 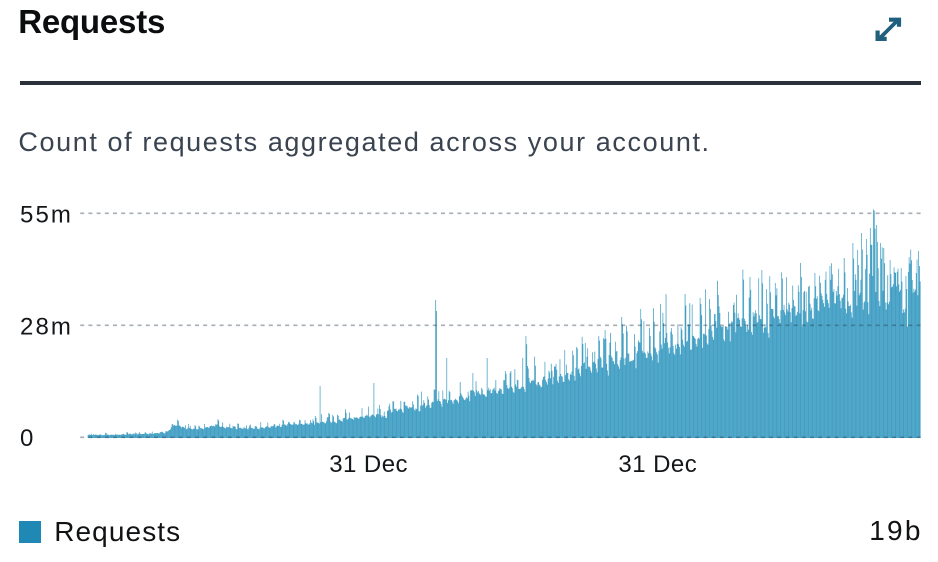 What do you see at coordinates (46, 326) in the screenshot?
I see `svg-text: 28m` at bounding box center [46, 326].